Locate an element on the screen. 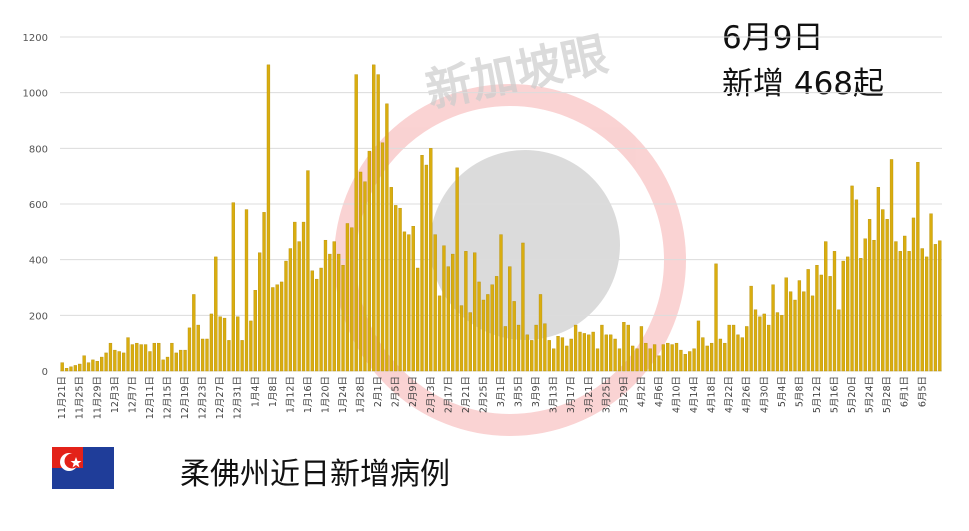  x-tick-label: 2月1日 is located at coordinates (378, 391).